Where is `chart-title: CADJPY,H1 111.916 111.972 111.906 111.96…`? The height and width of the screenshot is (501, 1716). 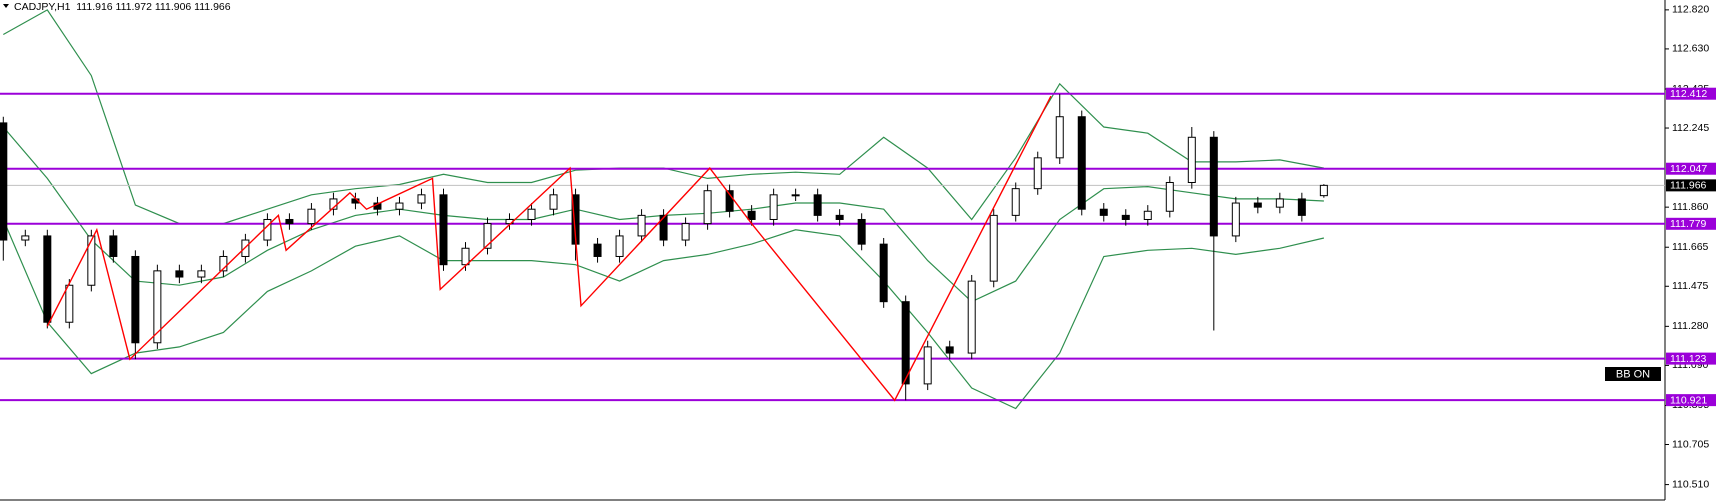
chart-title: CADJPY,H1 111.916 111.972 111.906 111.96… is located at coordinates (122, 7).